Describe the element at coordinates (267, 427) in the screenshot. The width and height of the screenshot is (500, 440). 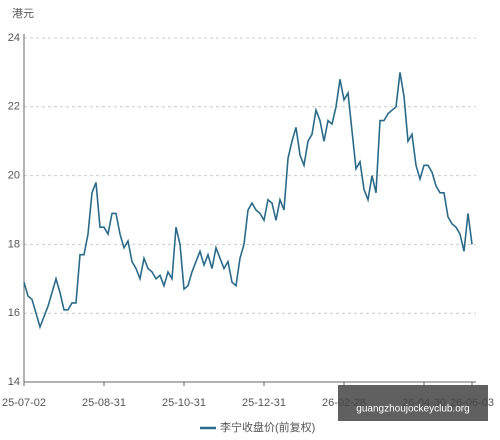
I see `legend-label: 李宁收盘价(前复权)` at that location.